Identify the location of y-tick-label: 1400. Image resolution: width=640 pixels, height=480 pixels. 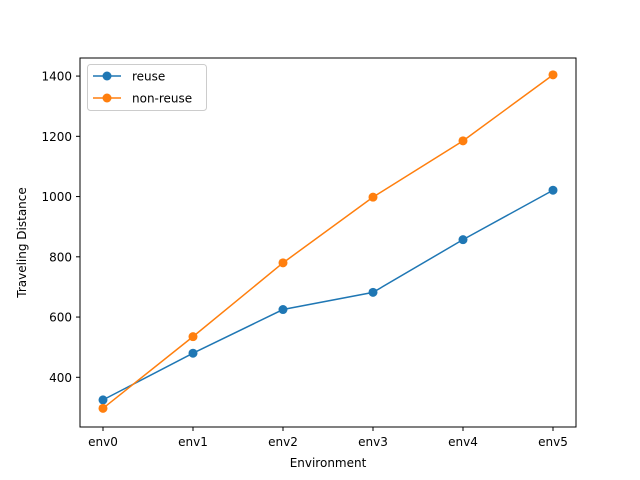
(56, 77).